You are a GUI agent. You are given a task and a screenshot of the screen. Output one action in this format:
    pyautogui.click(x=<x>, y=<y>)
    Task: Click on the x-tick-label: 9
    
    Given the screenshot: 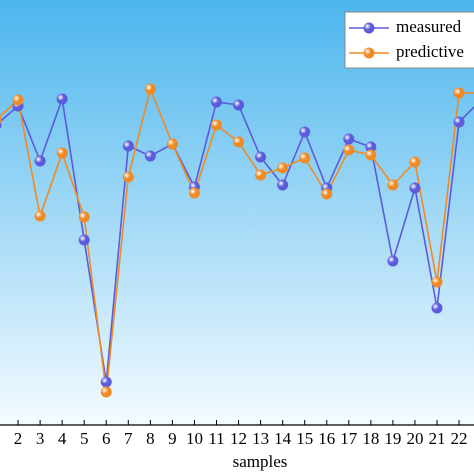 What is the action you would take?
    pyautogui.click(x=172, y=438)
    